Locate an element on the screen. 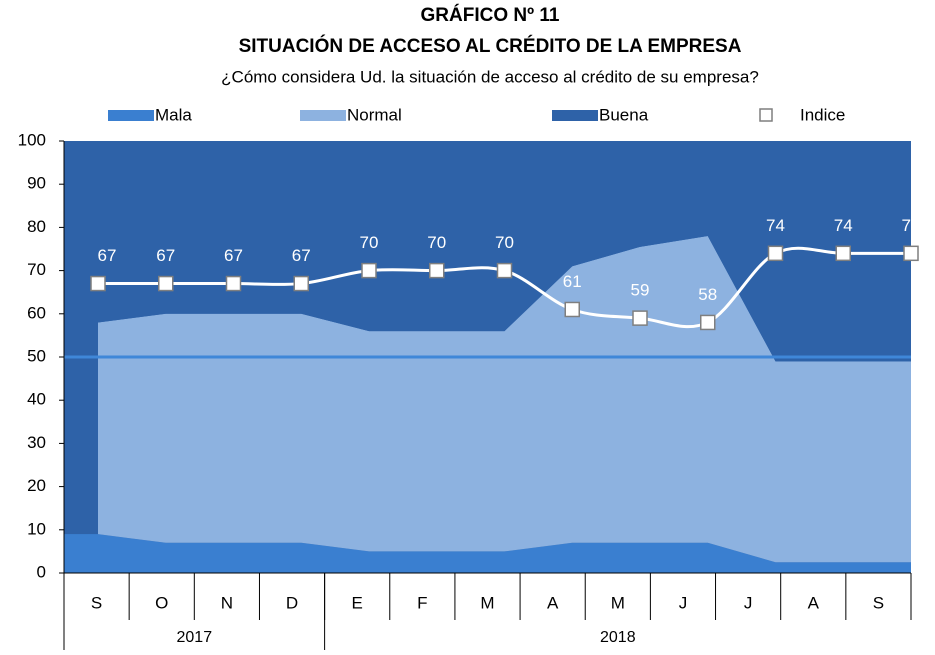 Image resolution: width=935 pixels, height=655 pixels. x-tick-label: D is located at coordinates (292, 602).